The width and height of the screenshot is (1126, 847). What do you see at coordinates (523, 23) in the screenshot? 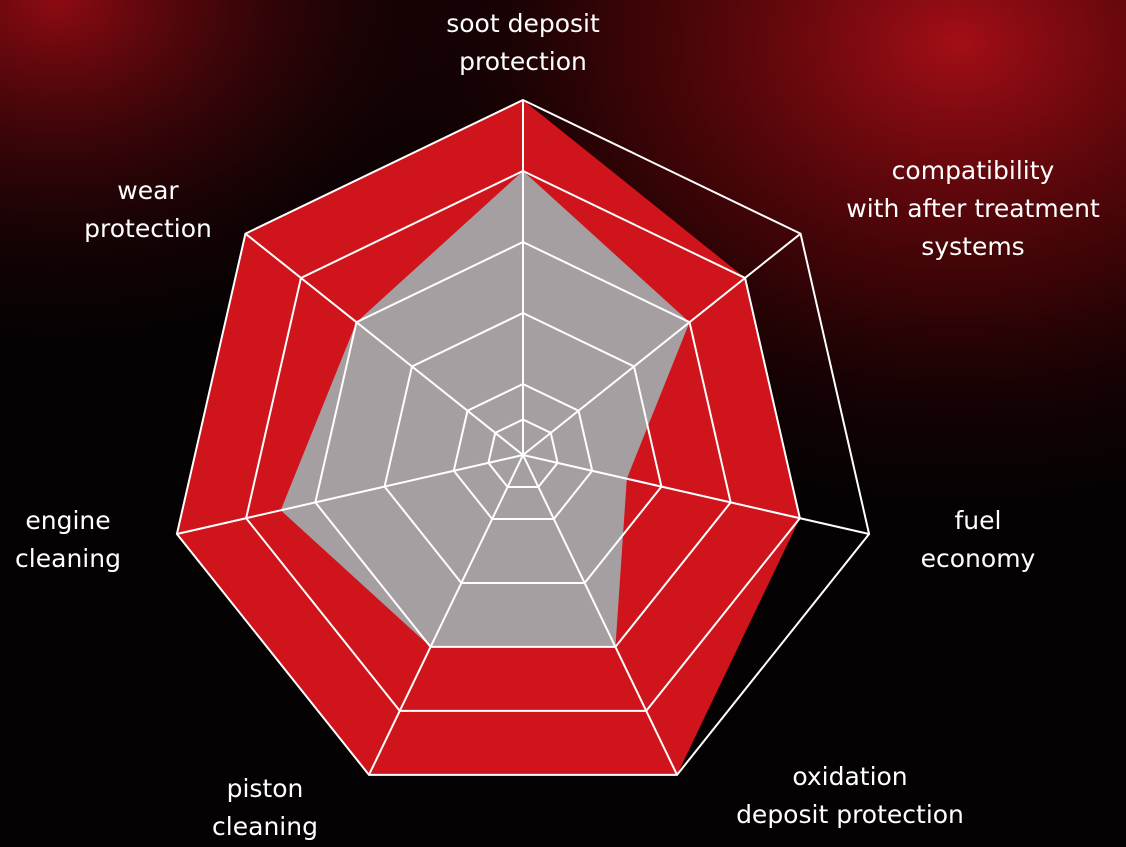
I see `axis-label: soot deposit` at bounding box center [523, 23].